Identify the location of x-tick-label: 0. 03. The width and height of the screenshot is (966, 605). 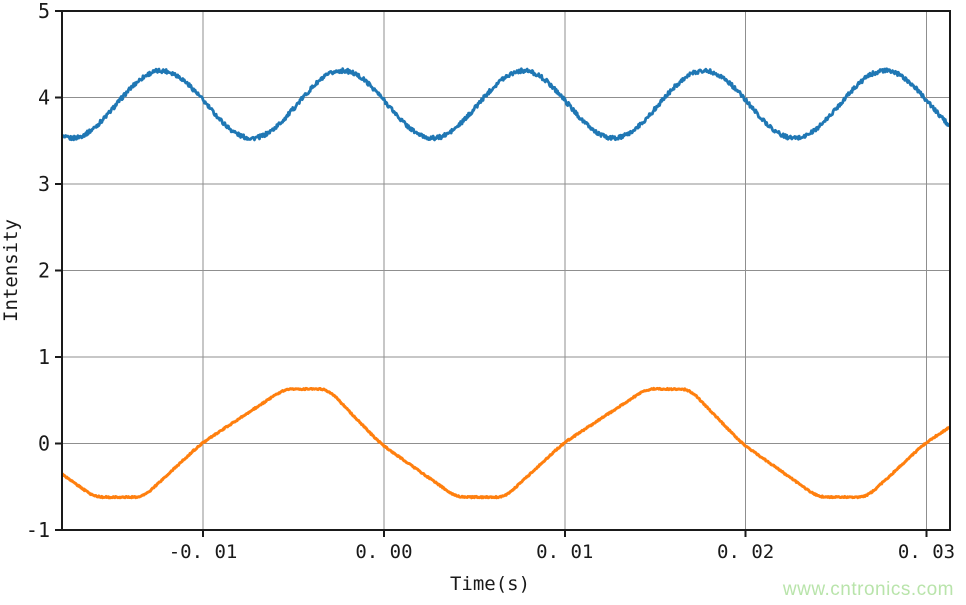
(926, 552).